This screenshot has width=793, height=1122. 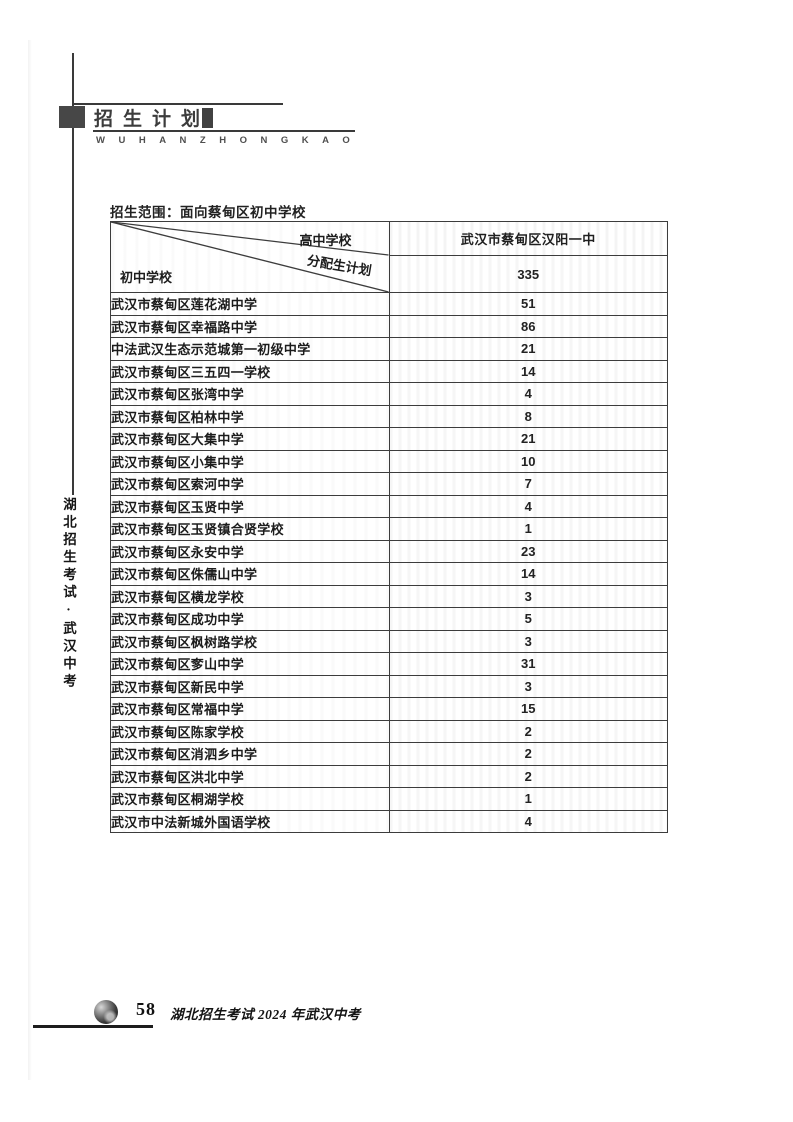 I want to click on table-row: 武汉市蔡甸区常福中学 15, so click(x=389, y=709).